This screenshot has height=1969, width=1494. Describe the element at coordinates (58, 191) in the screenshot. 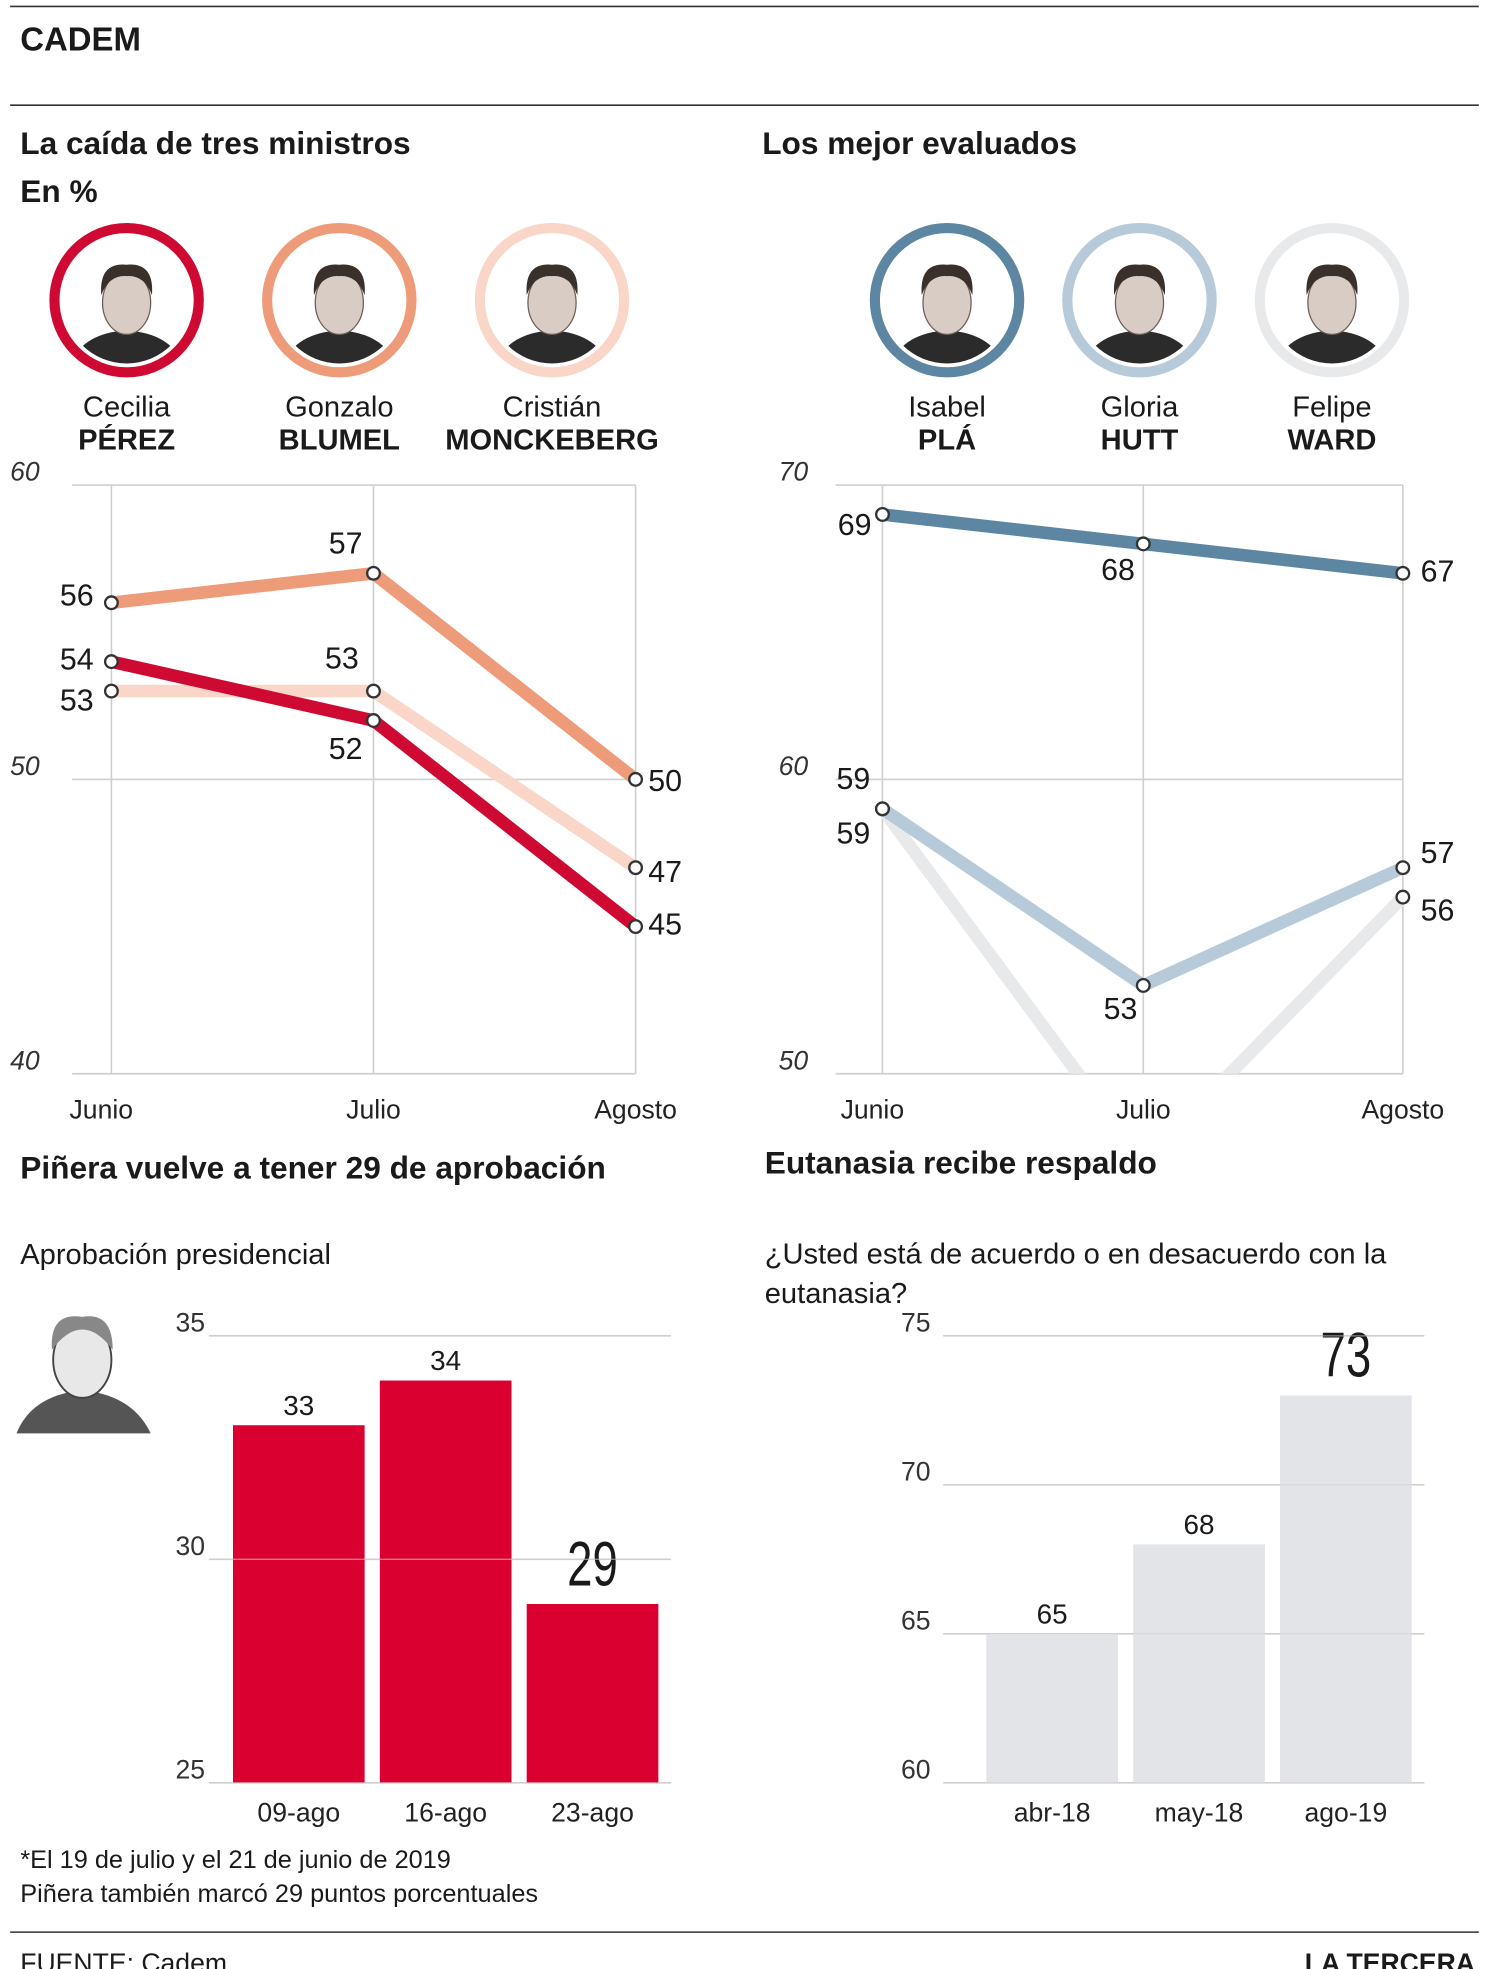

I see `chart-subtitle: En %` at that location.